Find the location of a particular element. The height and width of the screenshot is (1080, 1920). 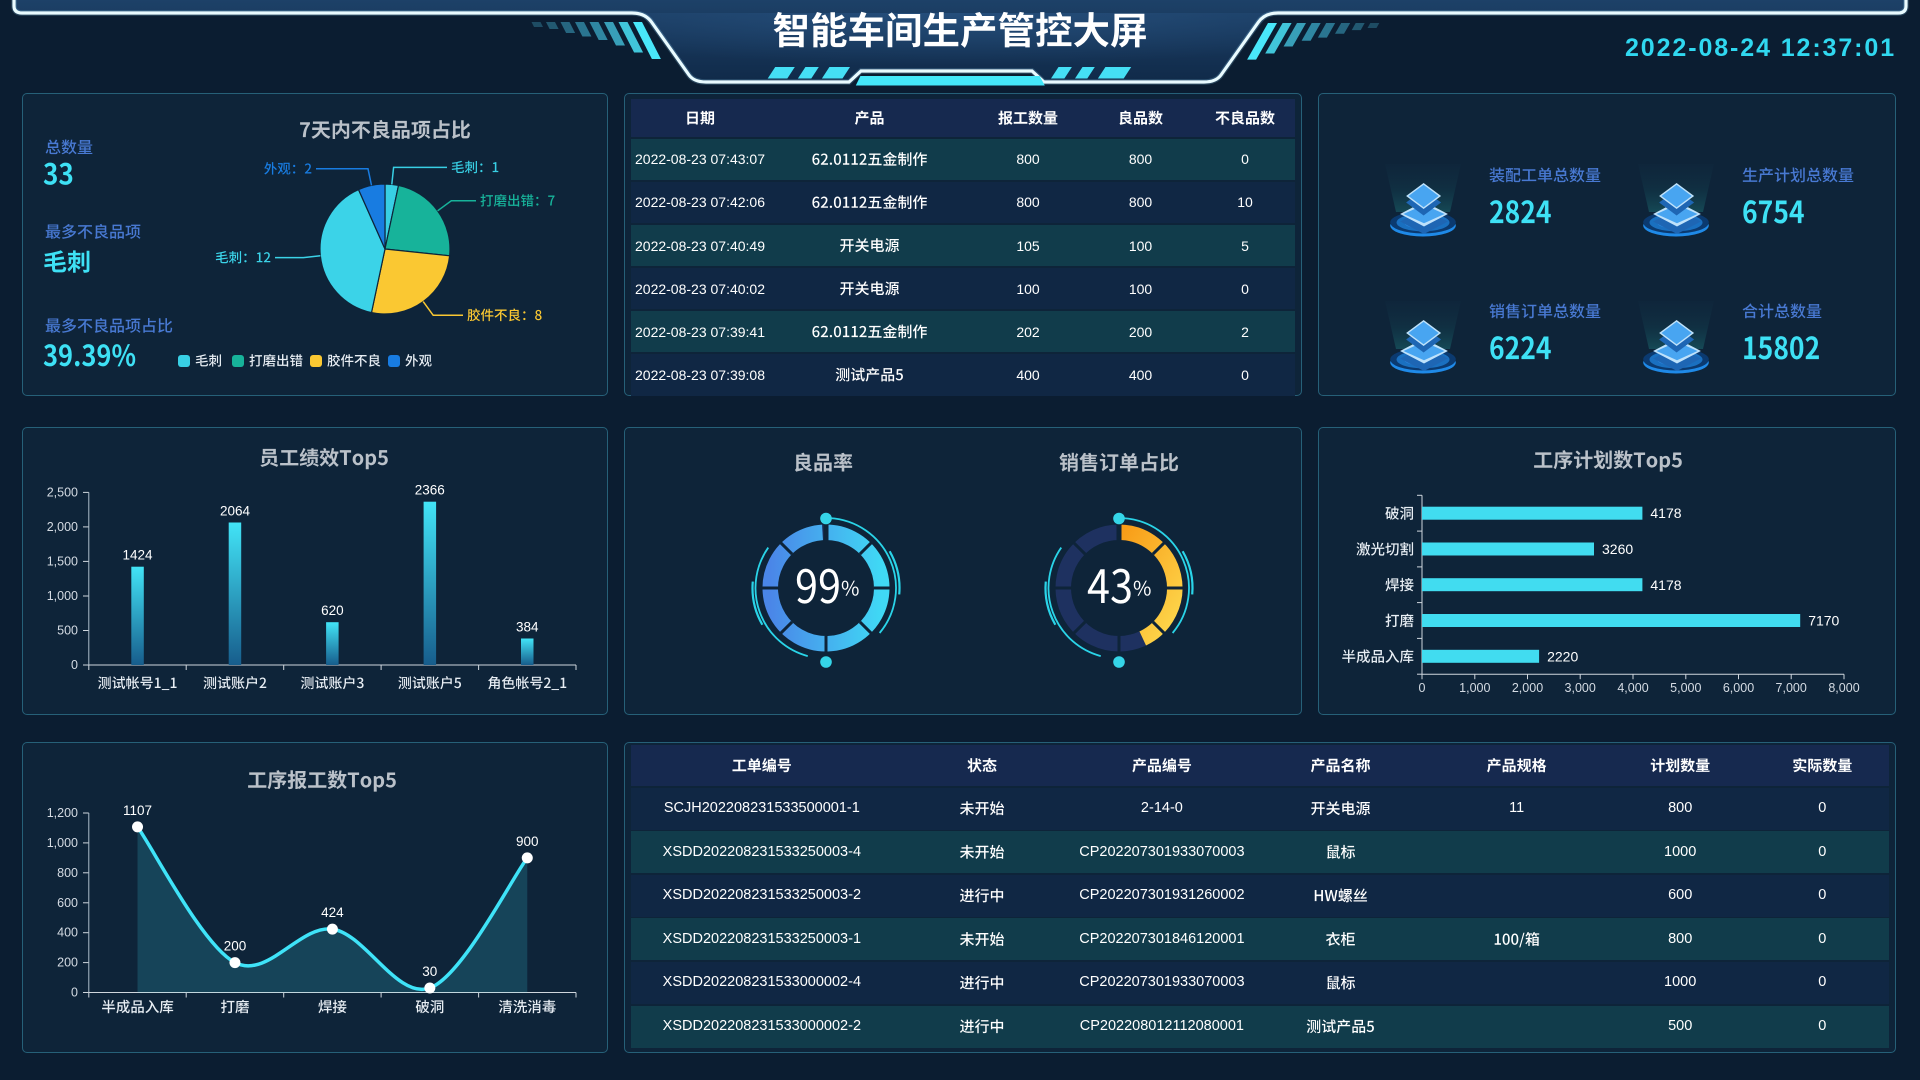

svg-text: 400 is located at coordinates (67, 933).